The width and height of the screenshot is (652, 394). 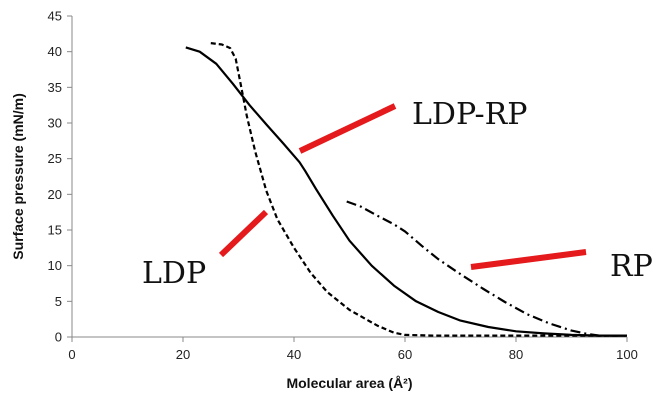 What do you see at coordinates (55, 123) in the screenshot?
I see `y-tick-label: 30` at bounding box center [55, 123].